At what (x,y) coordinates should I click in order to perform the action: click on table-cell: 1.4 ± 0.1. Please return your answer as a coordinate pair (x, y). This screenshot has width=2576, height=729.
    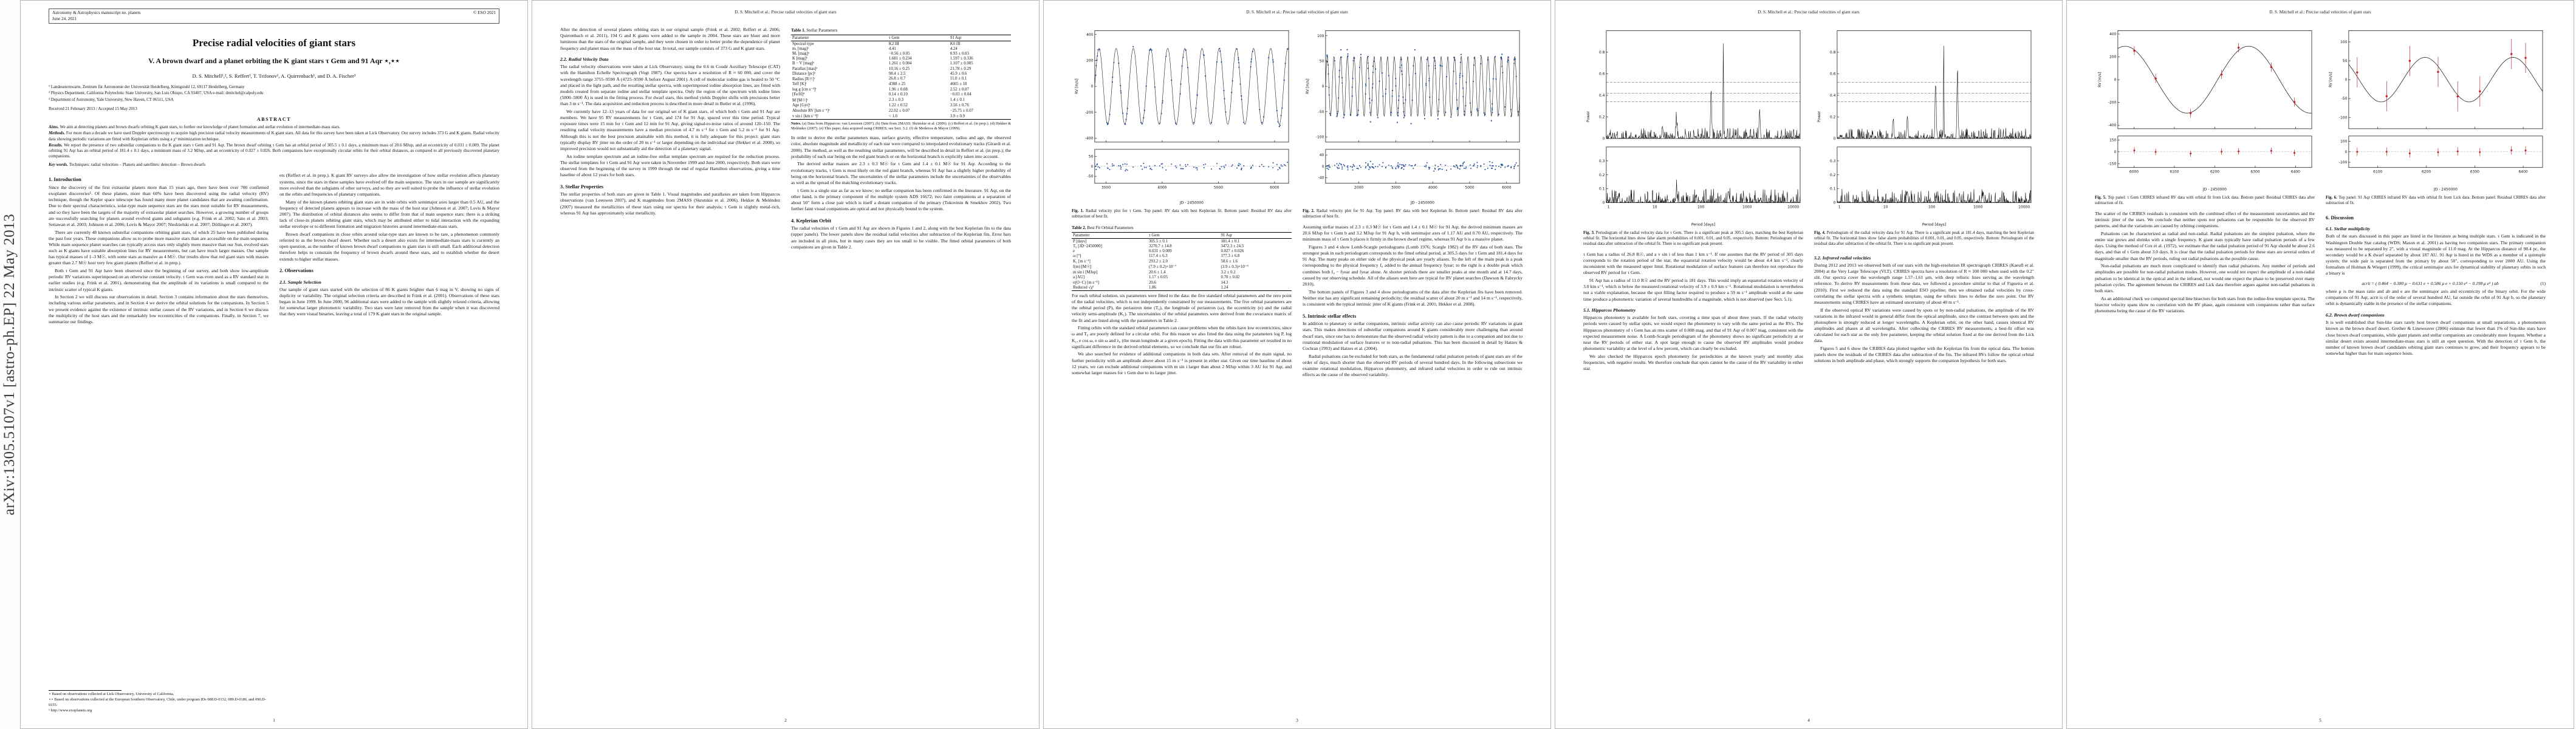
    Looking at the image, I should click on (957, 101).